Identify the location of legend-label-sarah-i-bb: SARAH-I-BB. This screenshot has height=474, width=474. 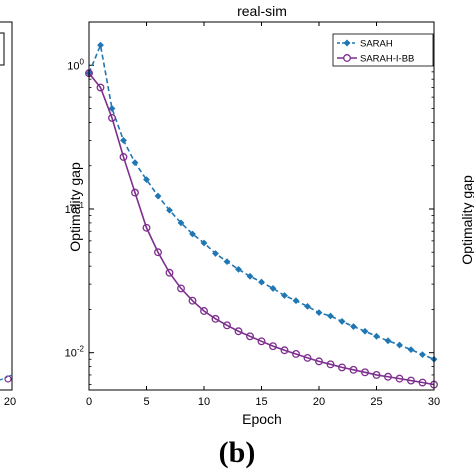
(387, 59).